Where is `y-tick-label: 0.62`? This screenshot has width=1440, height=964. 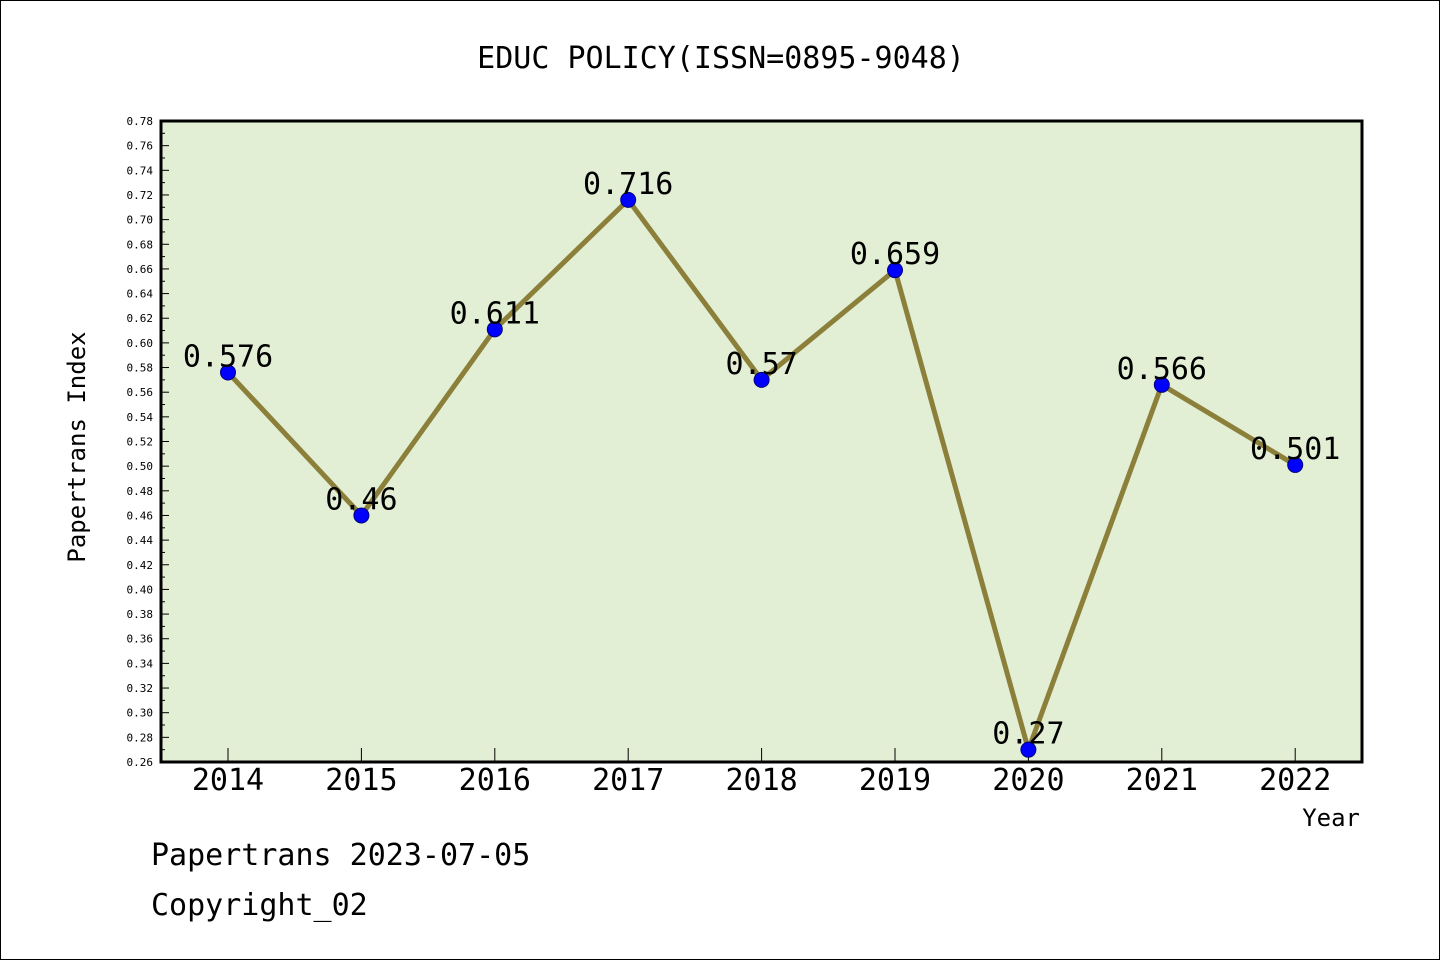
y-tick-label: 0.62 is located at coordinates (140, 318).